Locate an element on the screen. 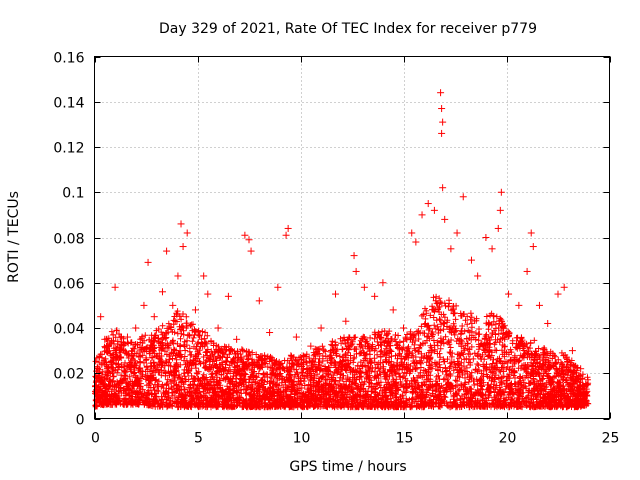 This screenshot has width=640, height=480. y-tick-label: 0.08 is located at coordinates (68, 240).